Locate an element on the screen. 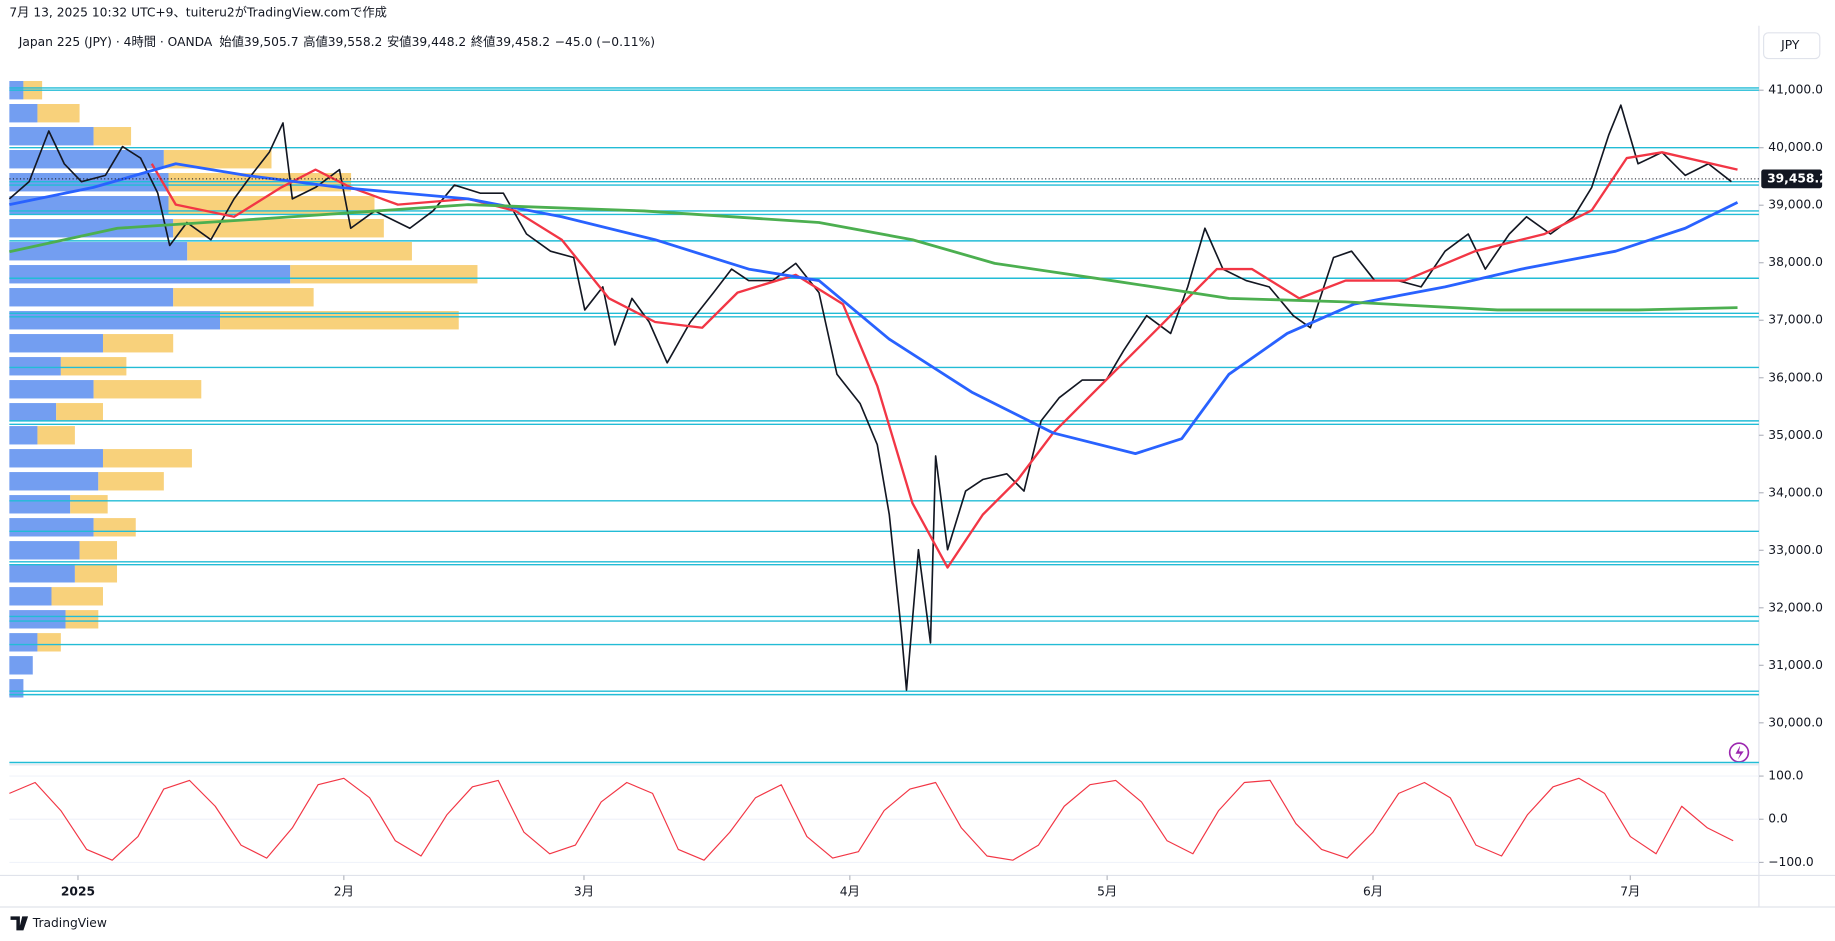 This screenshot has height=941, width=1835. brand-logo is located at coordinates (19, 923).